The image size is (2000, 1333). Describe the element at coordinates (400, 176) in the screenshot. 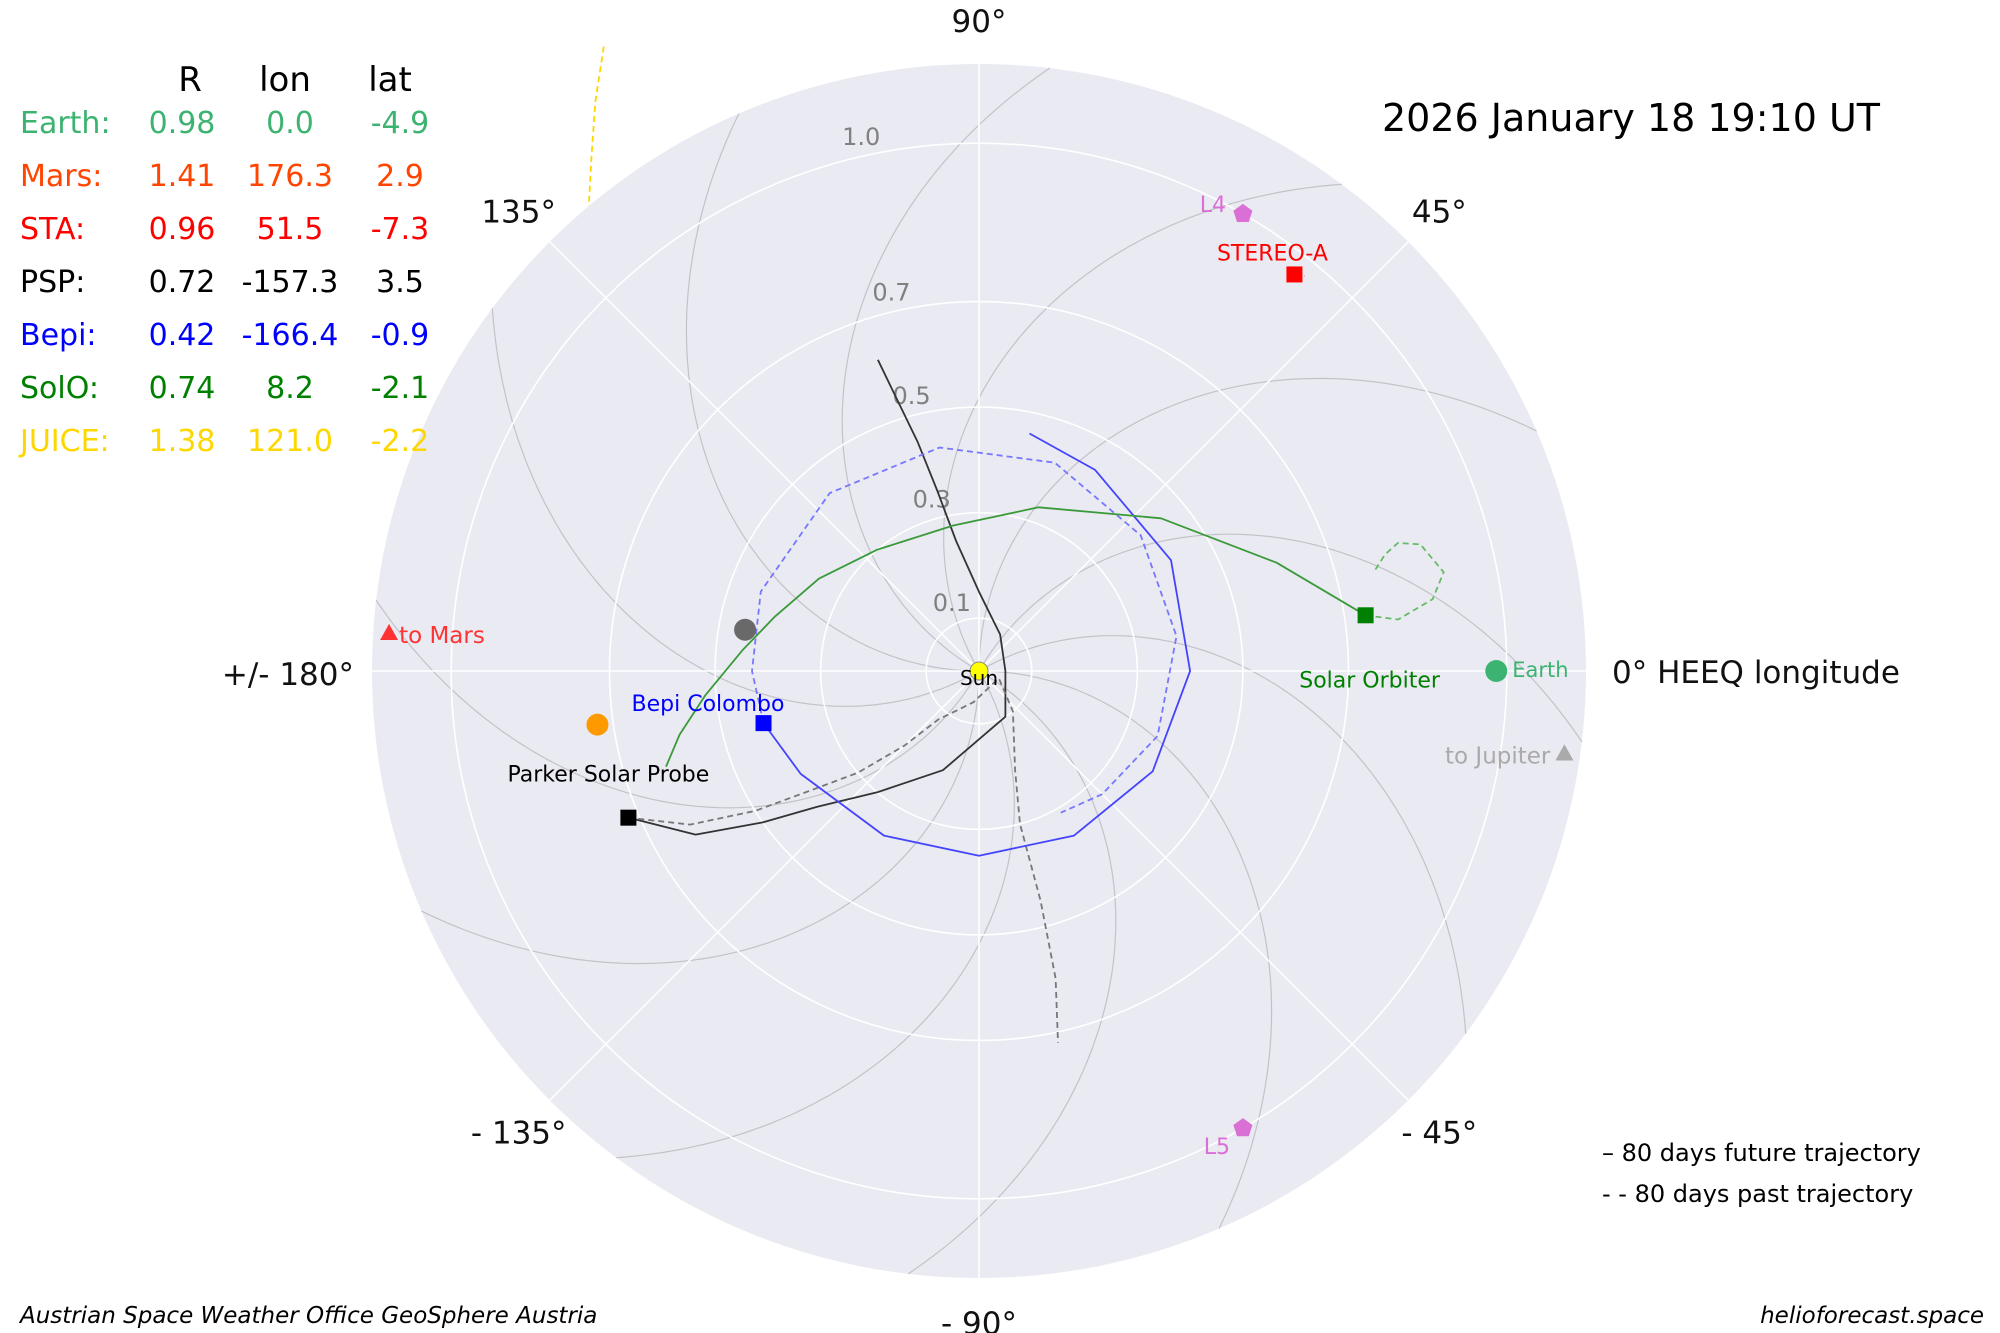

I see `table-cell-lat: 2.9` at that location.